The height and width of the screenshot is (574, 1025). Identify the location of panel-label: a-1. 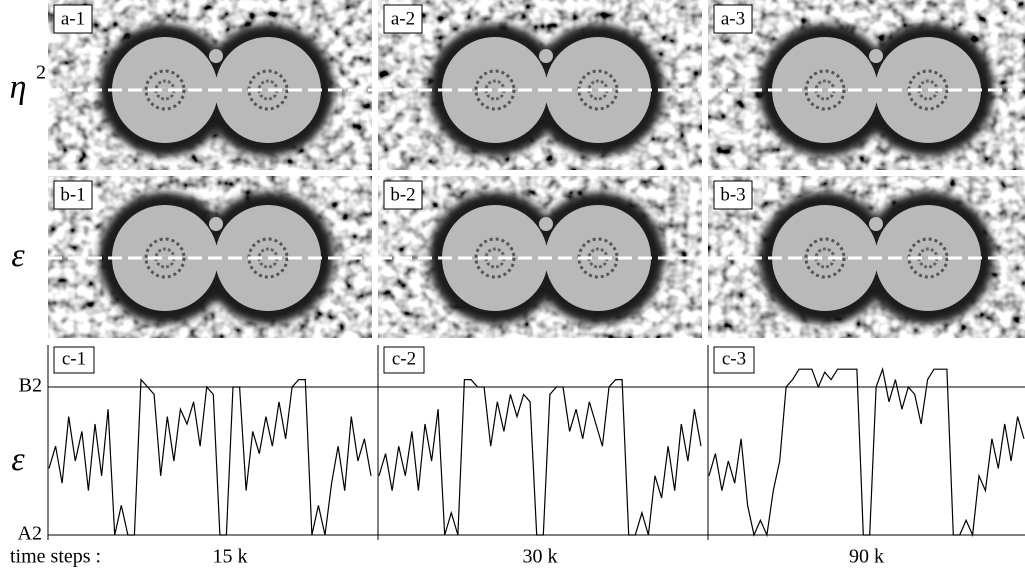
(73, 18).